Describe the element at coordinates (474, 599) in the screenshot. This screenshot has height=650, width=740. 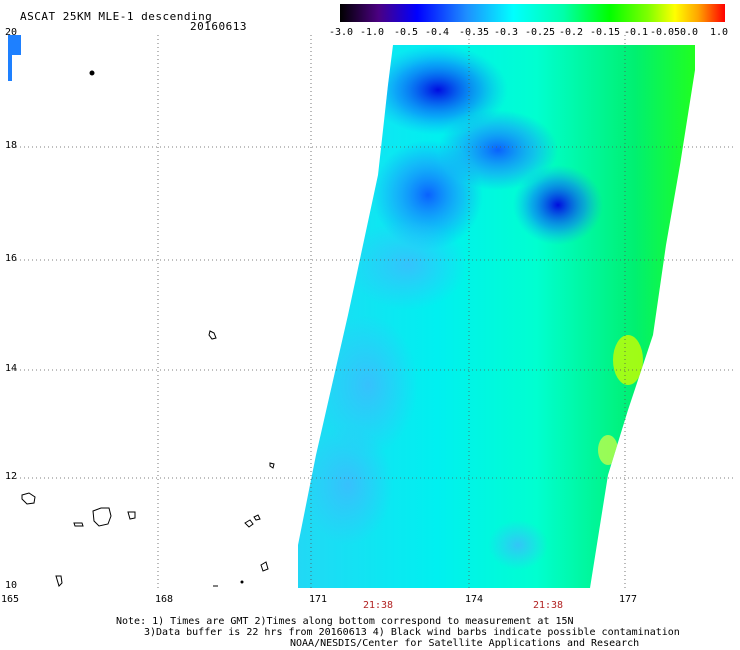
I see `lon-label: 174` at that location.